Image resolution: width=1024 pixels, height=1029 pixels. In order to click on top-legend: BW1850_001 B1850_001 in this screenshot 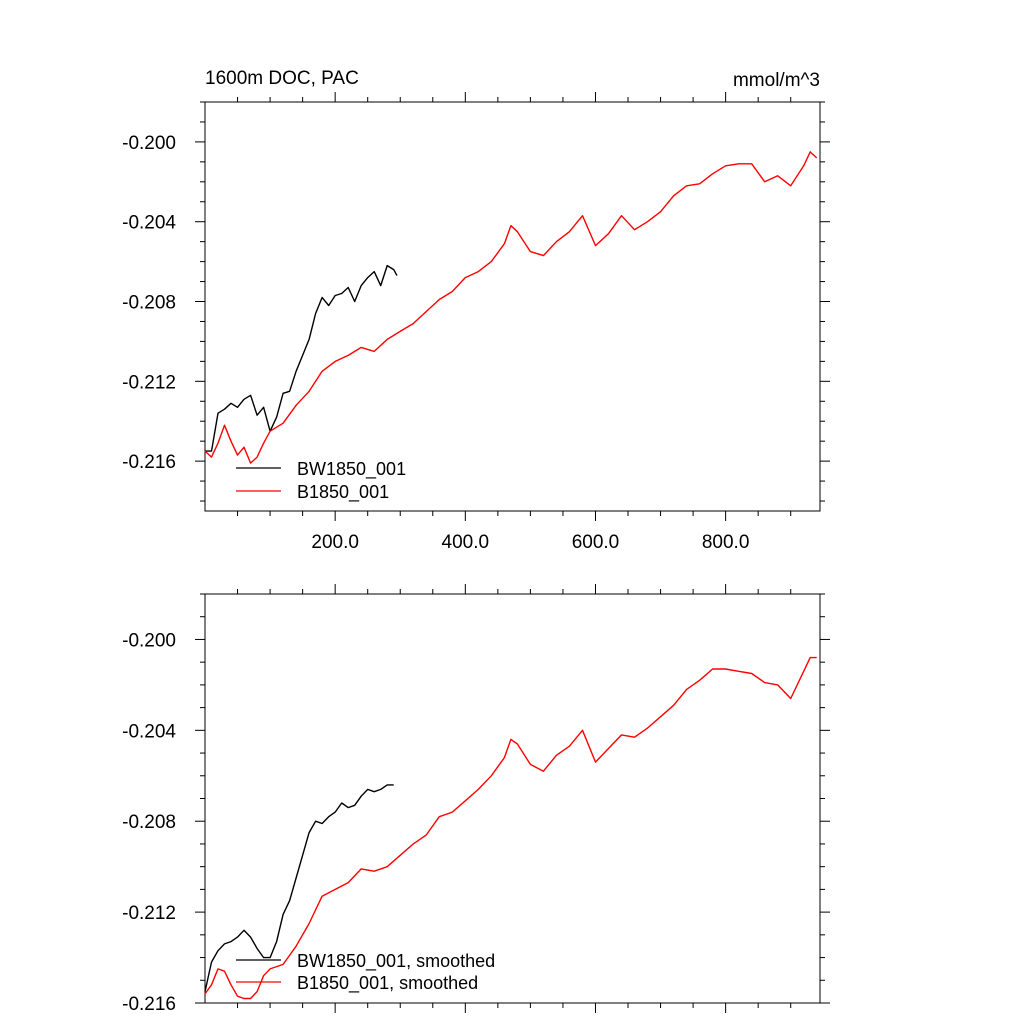, I will do `click(321, 481)`.